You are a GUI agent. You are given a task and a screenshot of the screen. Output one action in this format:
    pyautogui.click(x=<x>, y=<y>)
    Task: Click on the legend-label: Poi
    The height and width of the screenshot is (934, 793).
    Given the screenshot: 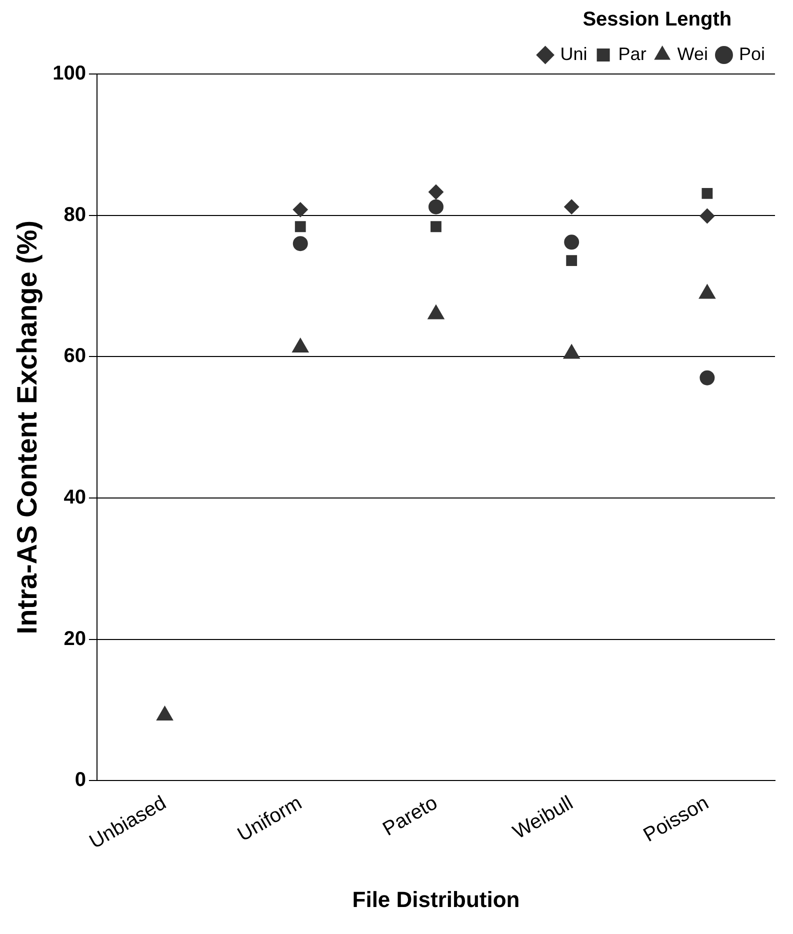 What is the action you would take?
    pyautogui.click(x=751, y=54)
    